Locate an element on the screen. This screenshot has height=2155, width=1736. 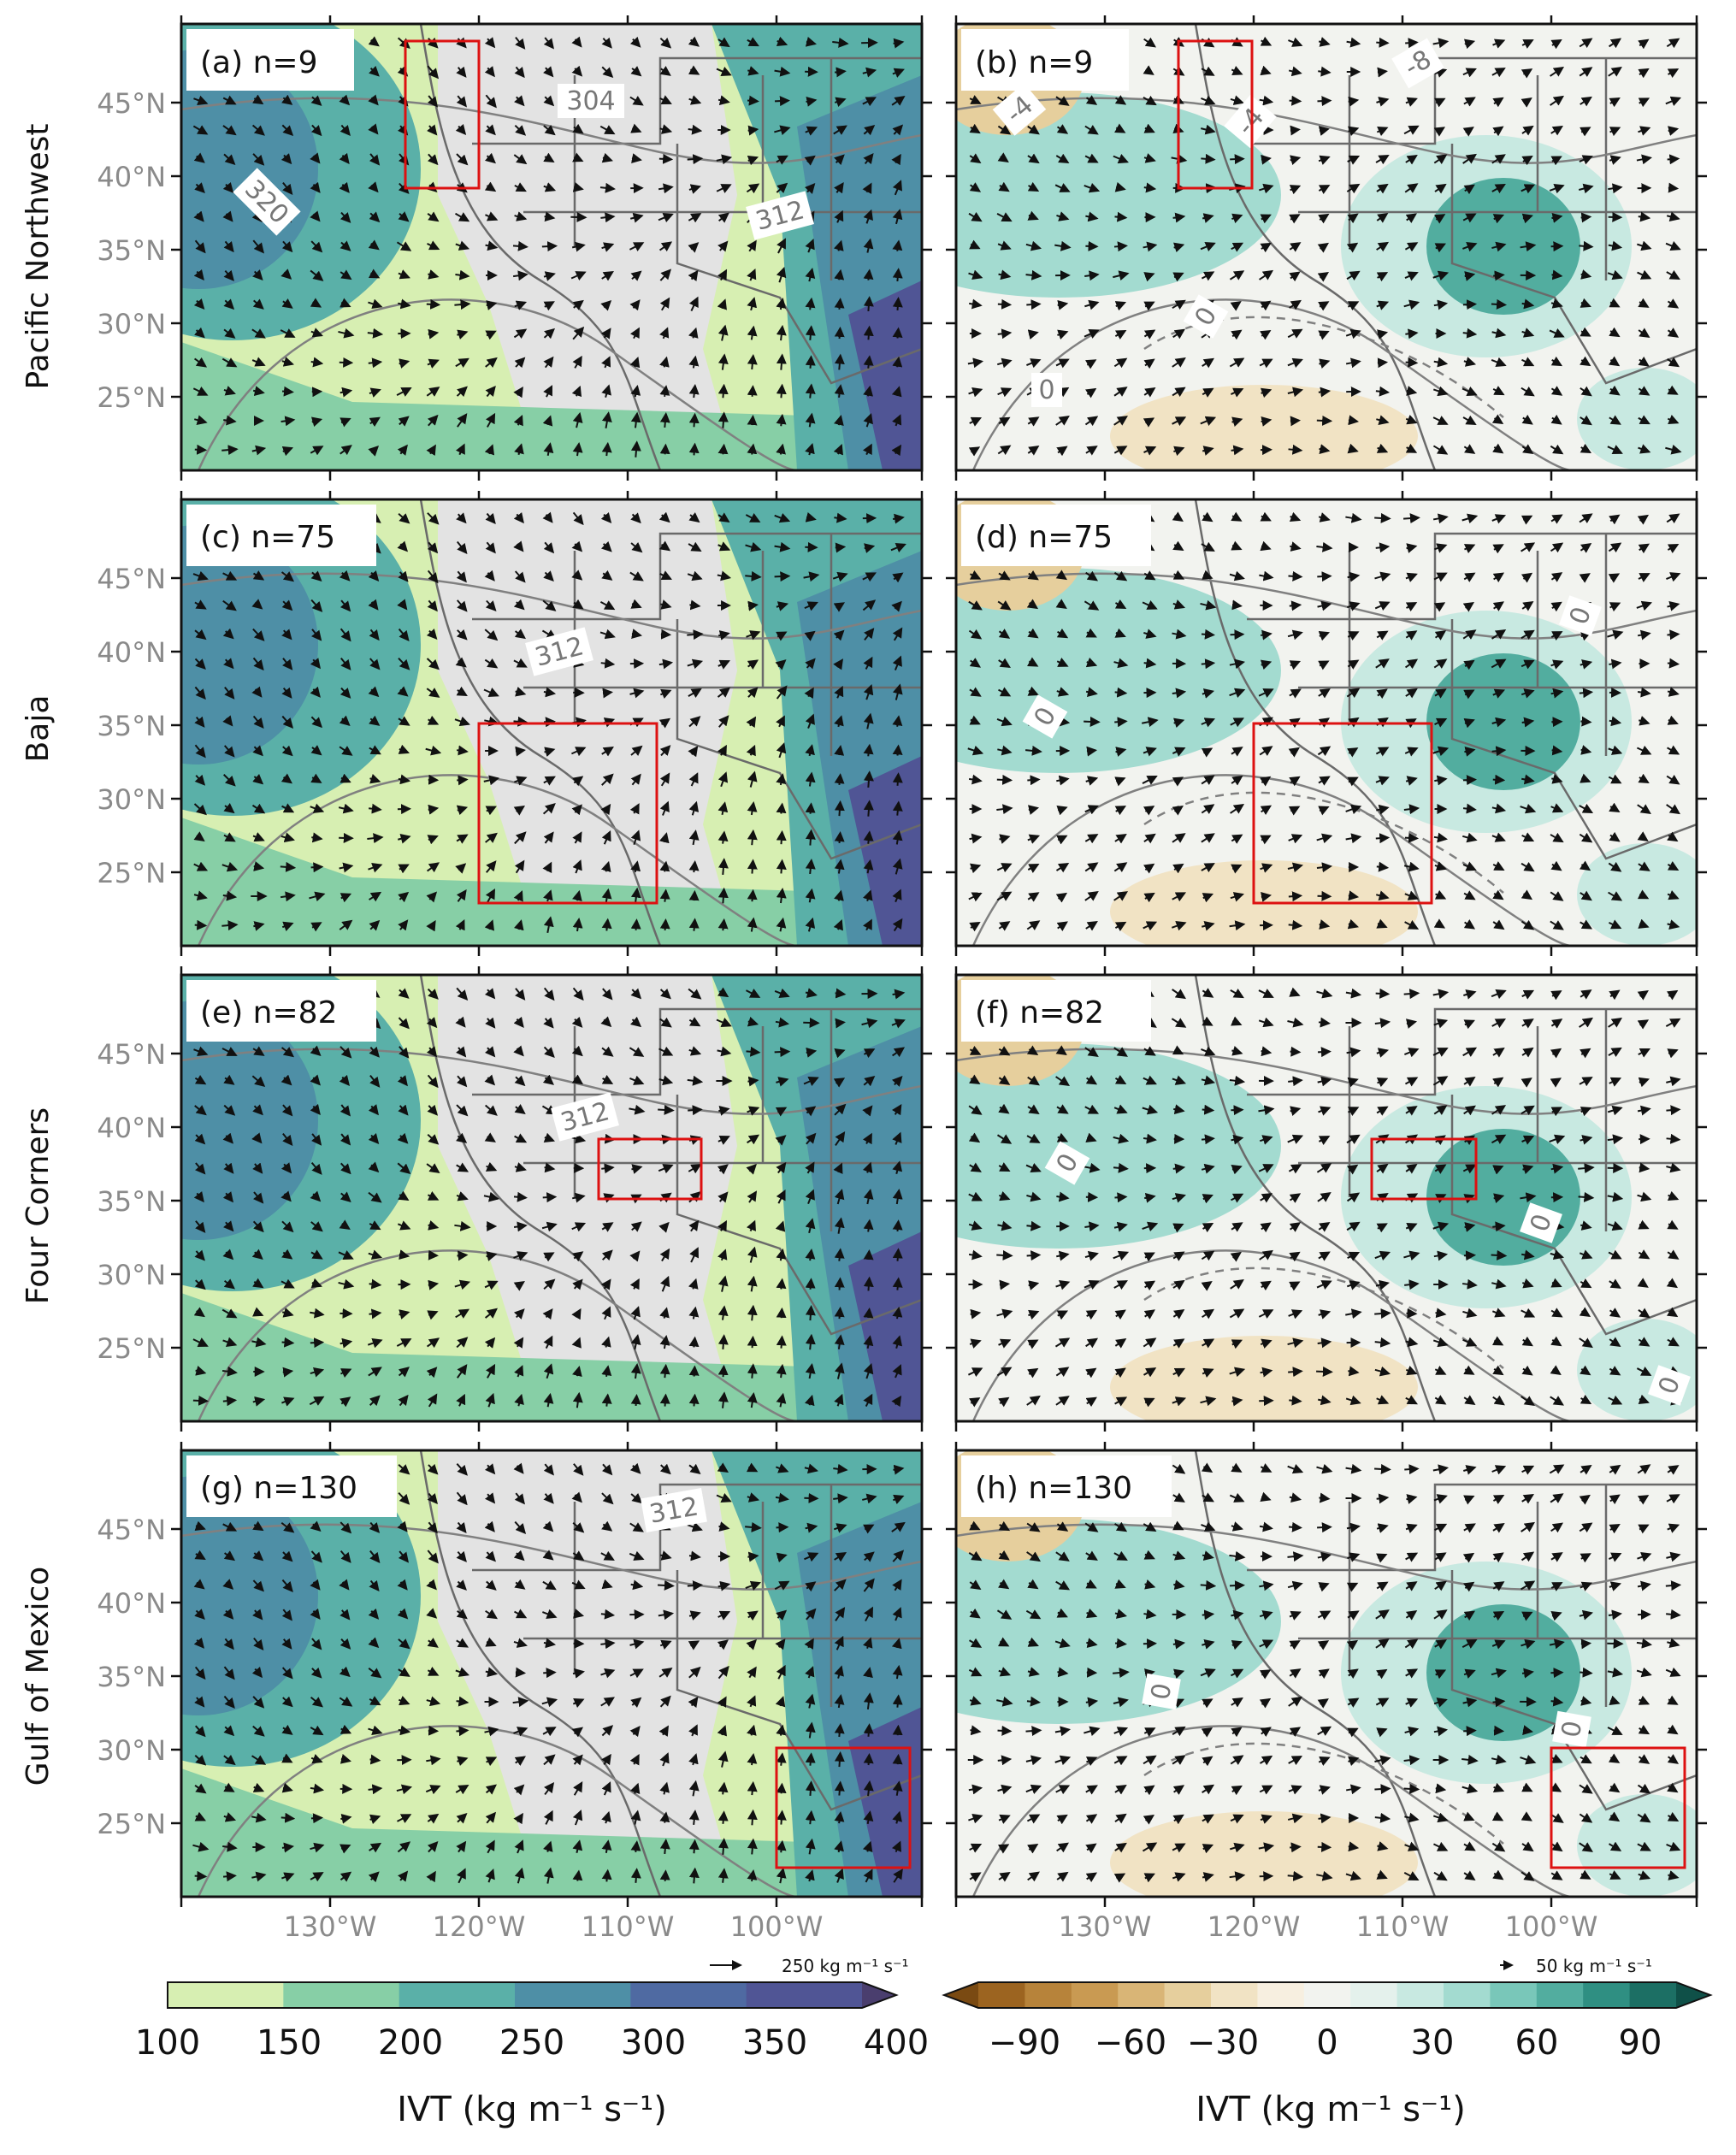
map-panel-g: 45°N 40°N 35°N 30°N 25°N is located at coordinates (514, 1674).